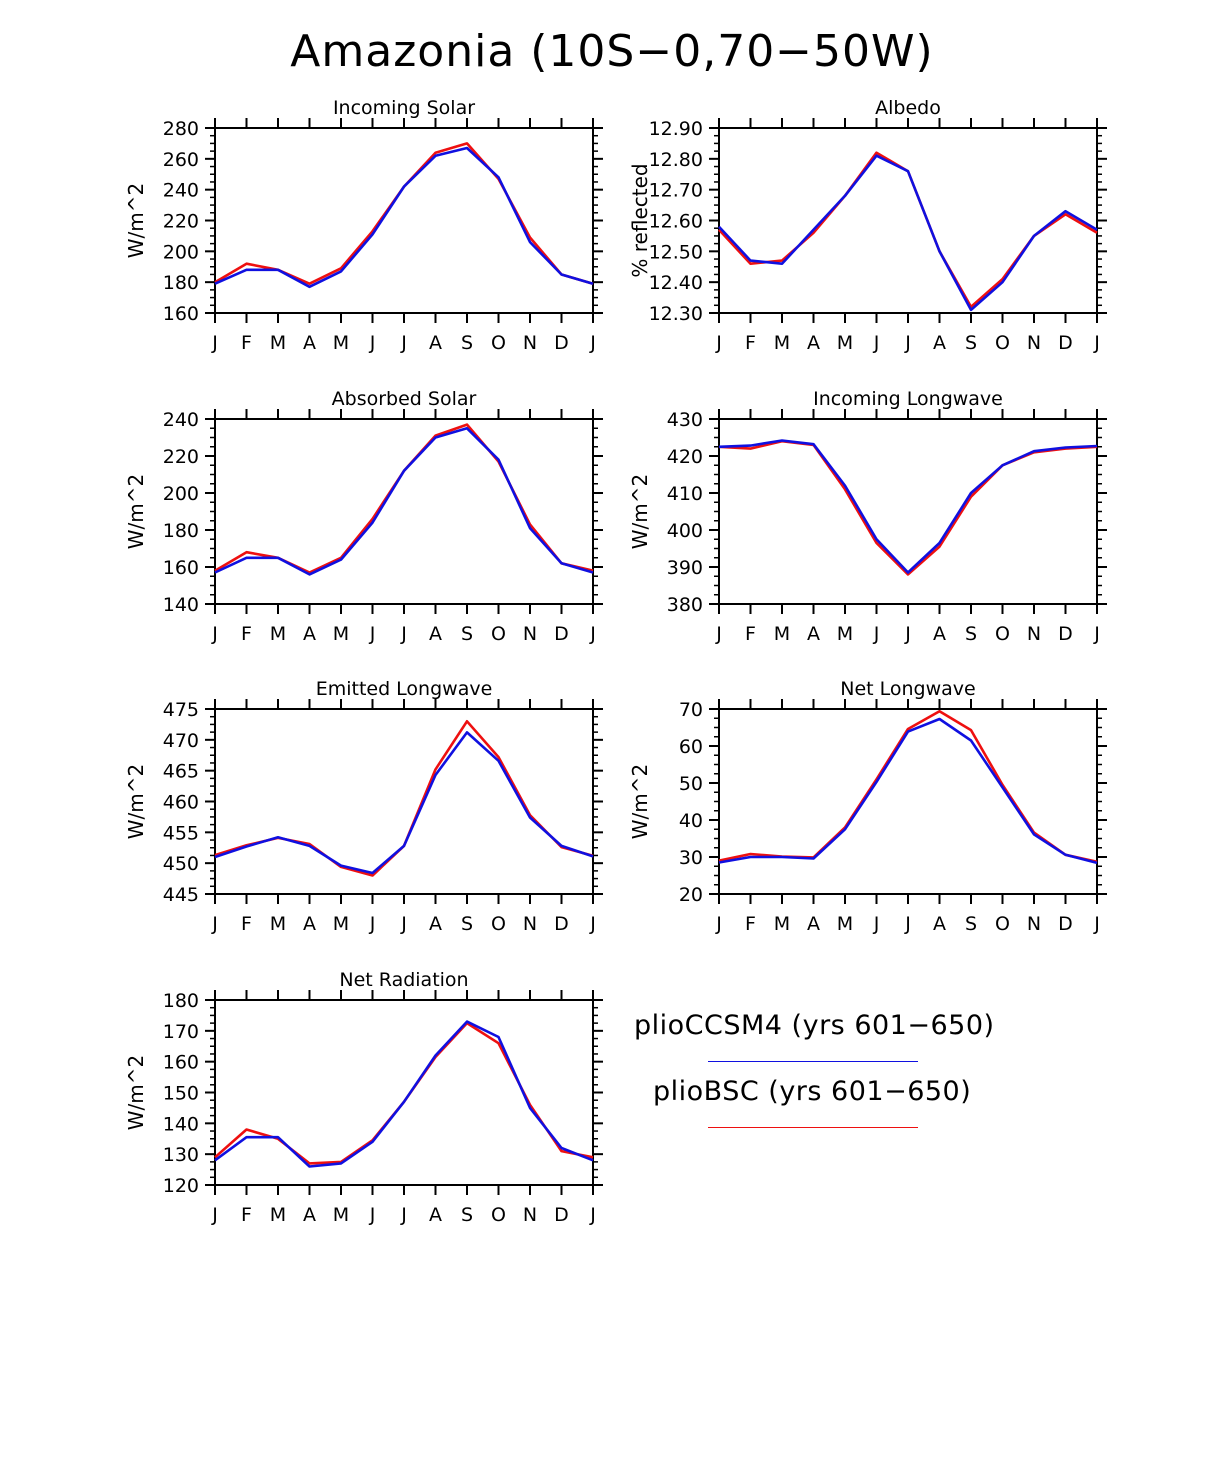 The image size is (1224, 1472). I want to click on y-tick-label: 120, so click(181, 1186).